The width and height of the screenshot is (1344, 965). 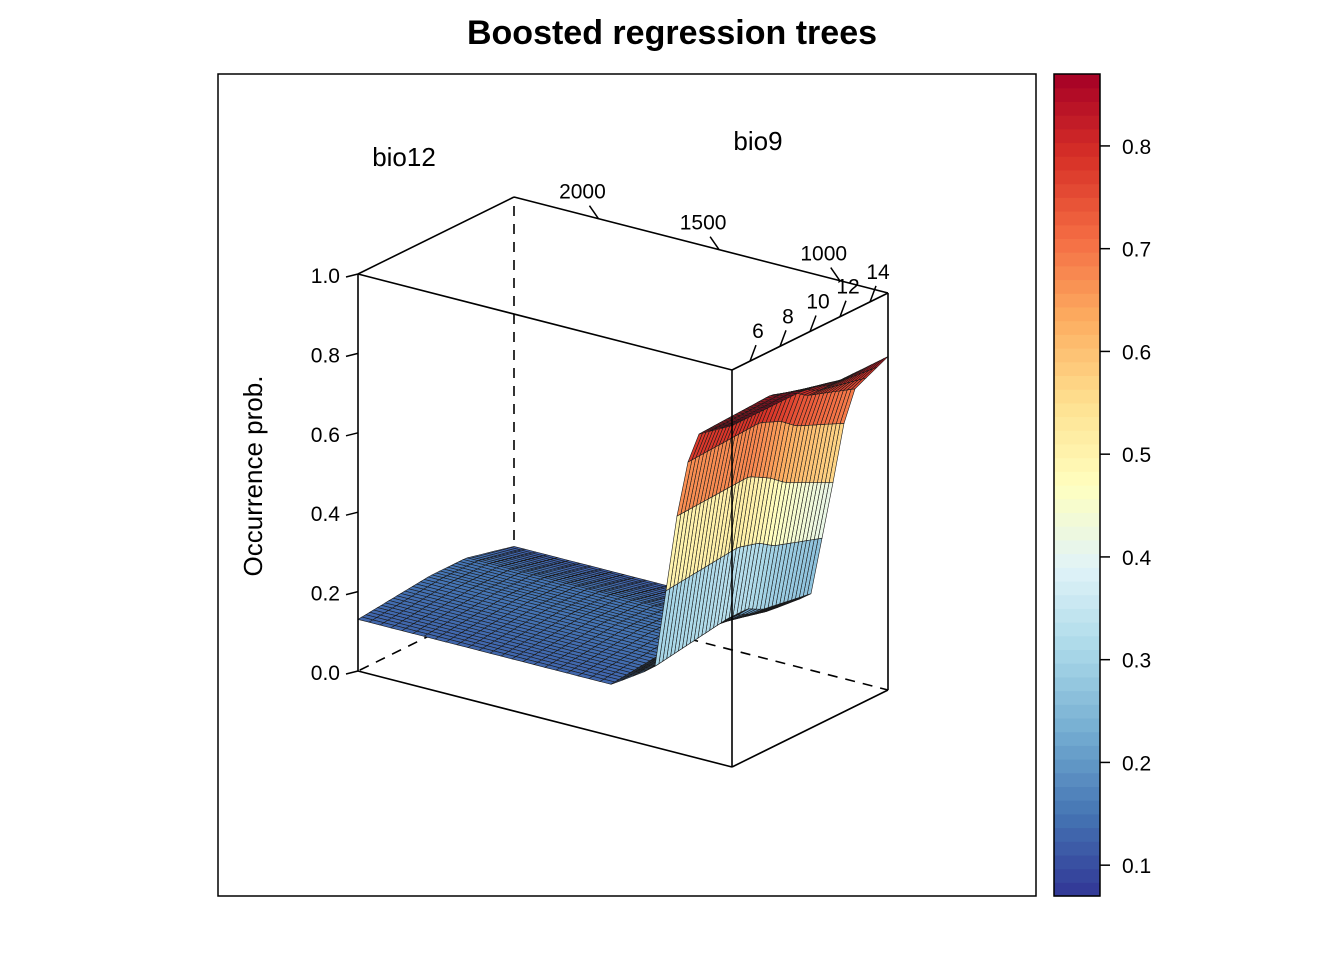 I want to click on bio12-axis: bio12 2000 1500 1000, so click(x=609, y=212).